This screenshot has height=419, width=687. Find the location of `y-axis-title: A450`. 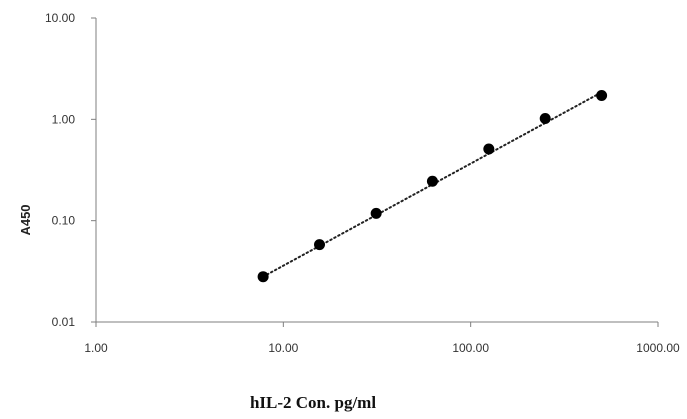

y-axis-title: A450 is located at coordinates (25, 219).